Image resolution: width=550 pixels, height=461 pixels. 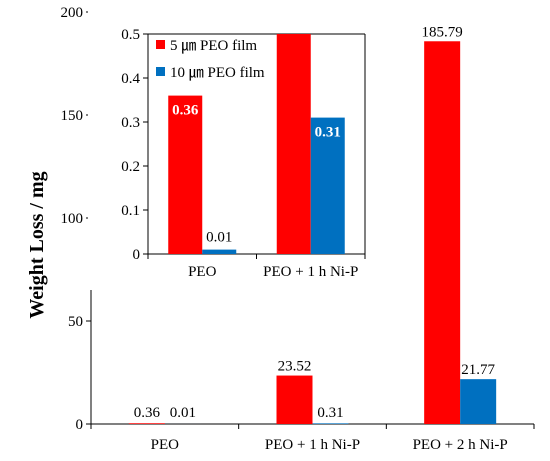 I want to click on inset-y-tick-label: 0.4, so click(x=130, y=79).